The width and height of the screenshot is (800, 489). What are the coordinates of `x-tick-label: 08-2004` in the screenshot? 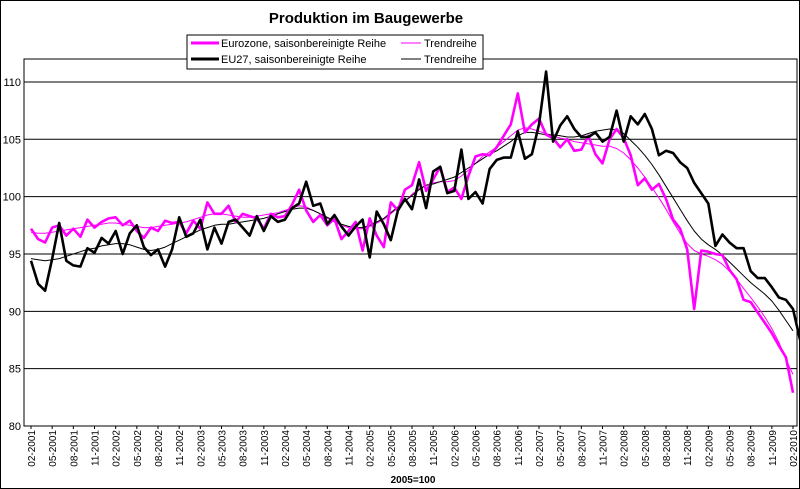 It's located at (328, 448).